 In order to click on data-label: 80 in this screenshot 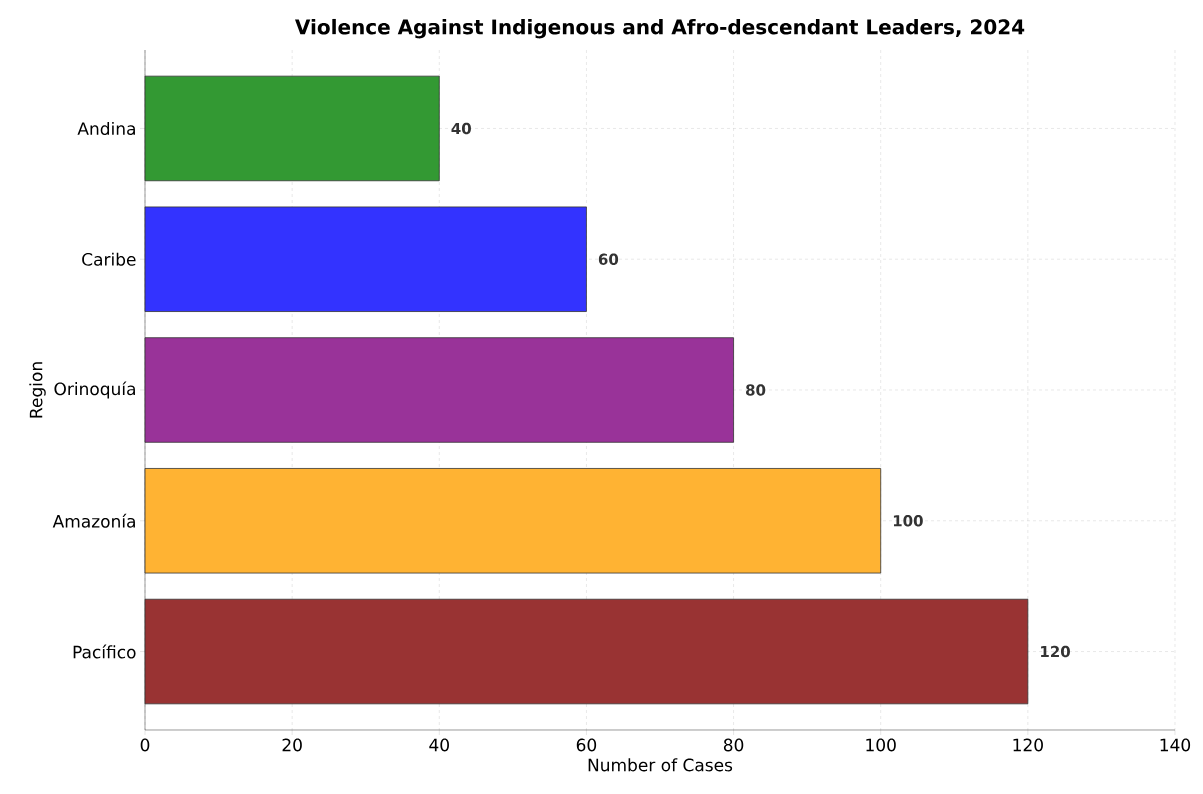, I will do `click(756, 390)`.